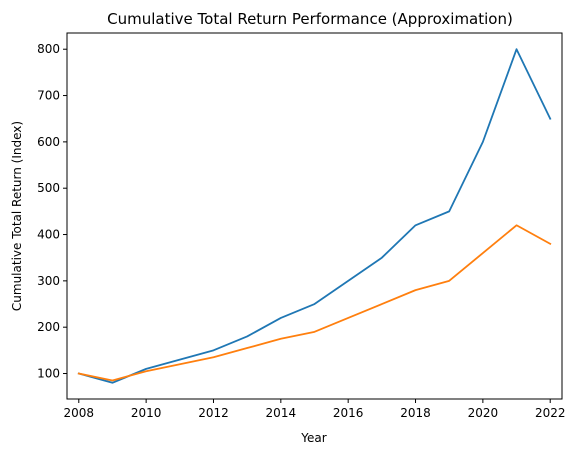  Describe the element at coordinates (483, 413) in the screenshot. I see `x-tick-label: 2020` at that location.